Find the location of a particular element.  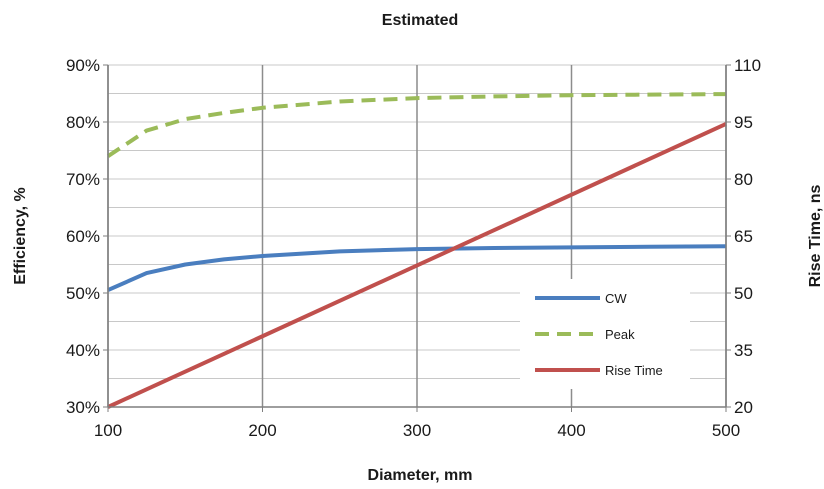

y-right-tick-label: 20 is located at coordinates (743, 407).